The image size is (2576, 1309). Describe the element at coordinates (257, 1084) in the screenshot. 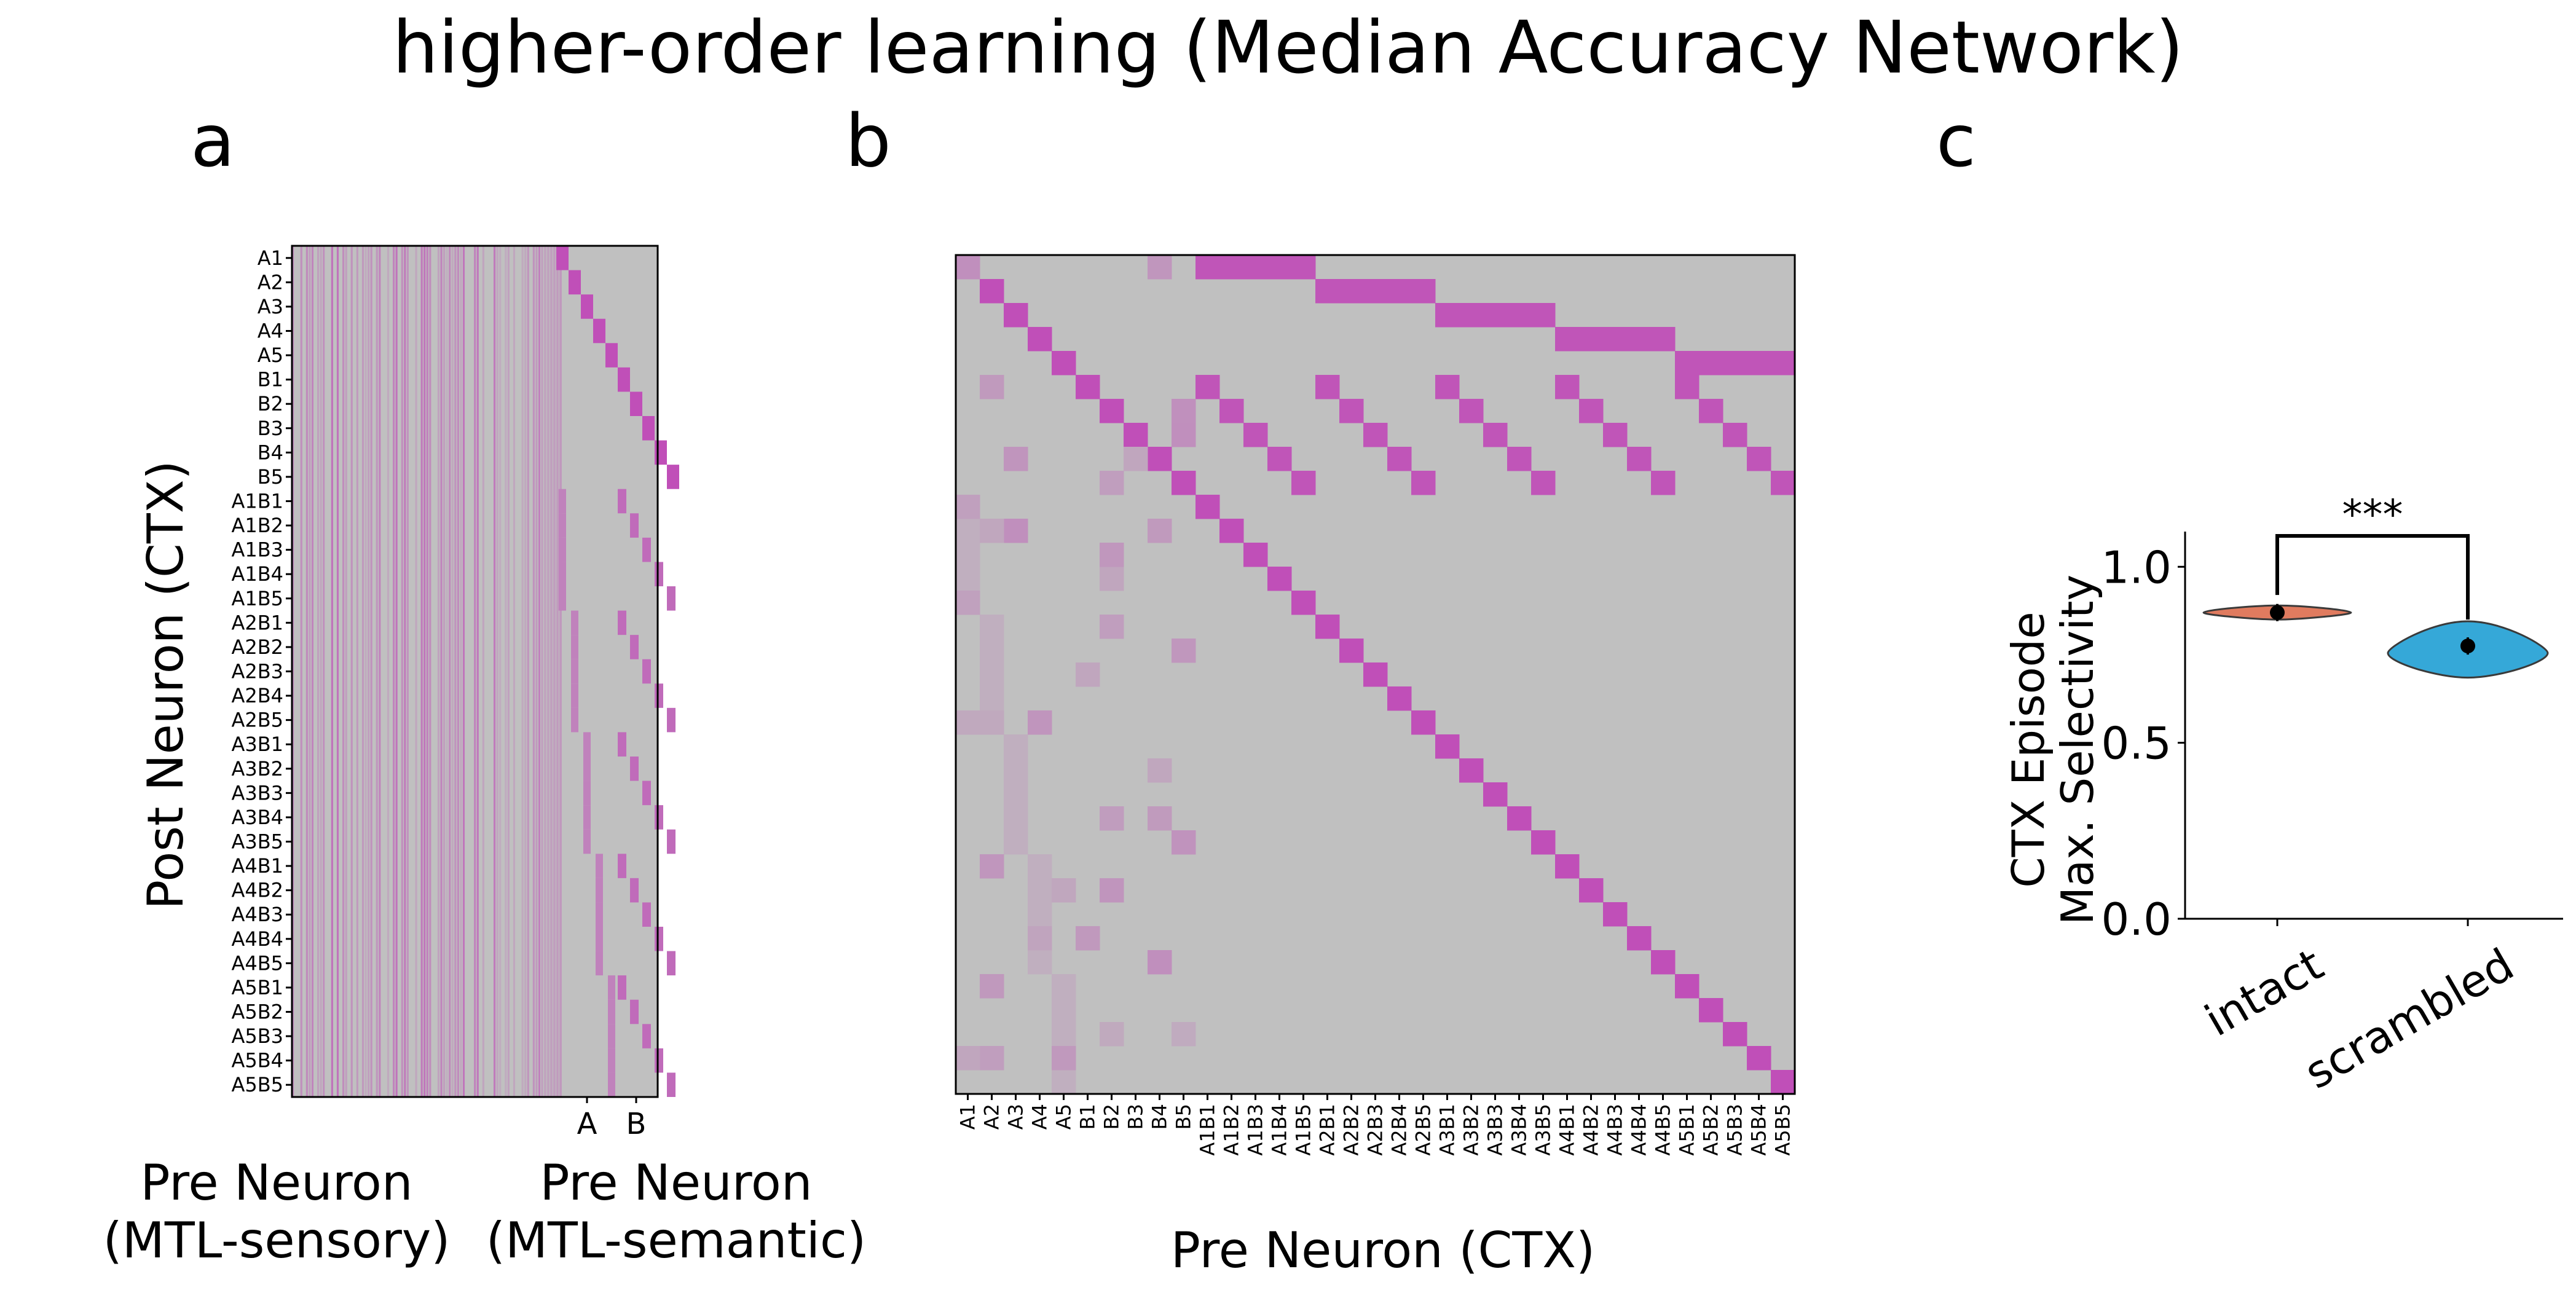

I see `y-tick-label: A5B5` at that location.